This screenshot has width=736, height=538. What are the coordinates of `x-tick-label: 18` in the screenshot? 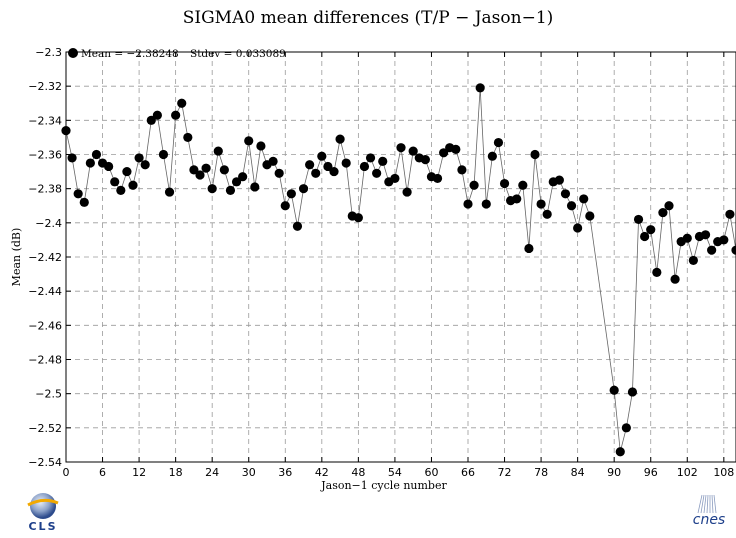 It's located at (176, 472).